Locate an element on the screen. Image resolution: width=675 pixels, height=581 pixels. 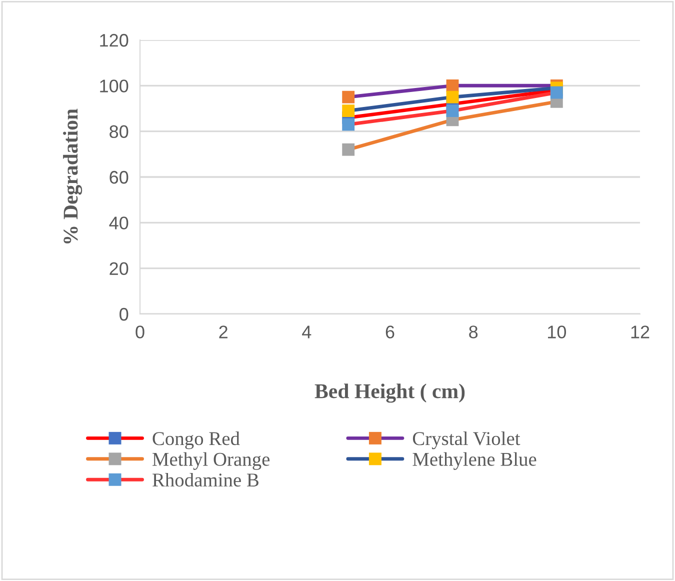
legend-label: Congo Red is located at coordinates (196, 440).